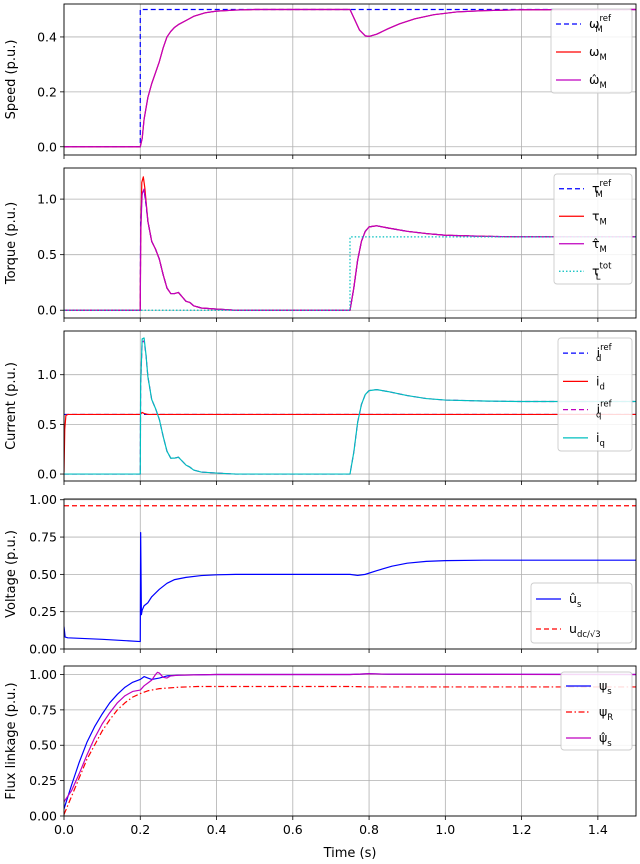 This screenshot has width=640, height=864. Describe the element at coordinates (293, 829) in the screenshot. I see `x-tick-label: 0.6` at that location.